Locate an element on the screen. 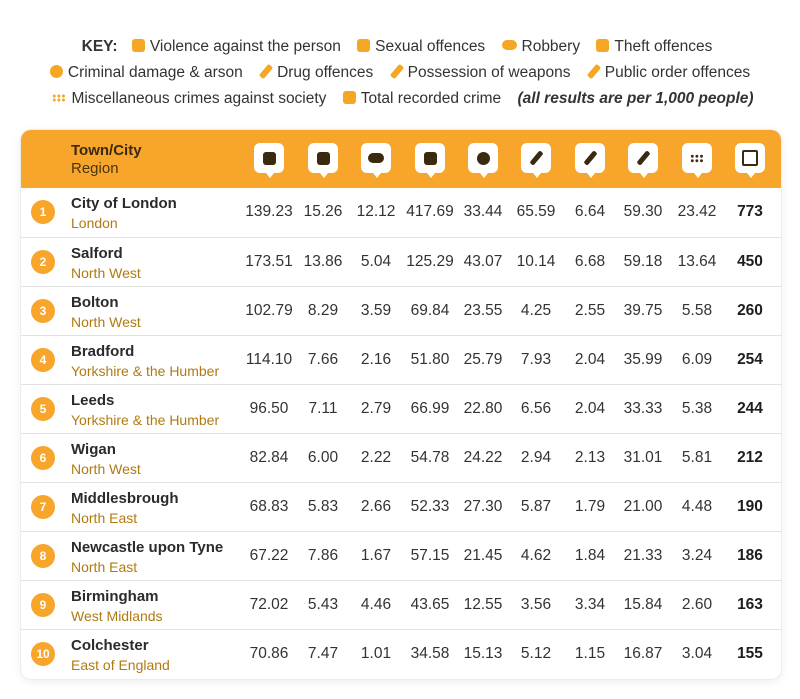 This screenshot has width=800, height=699. knife-icon is located at coordinates (396, 71).